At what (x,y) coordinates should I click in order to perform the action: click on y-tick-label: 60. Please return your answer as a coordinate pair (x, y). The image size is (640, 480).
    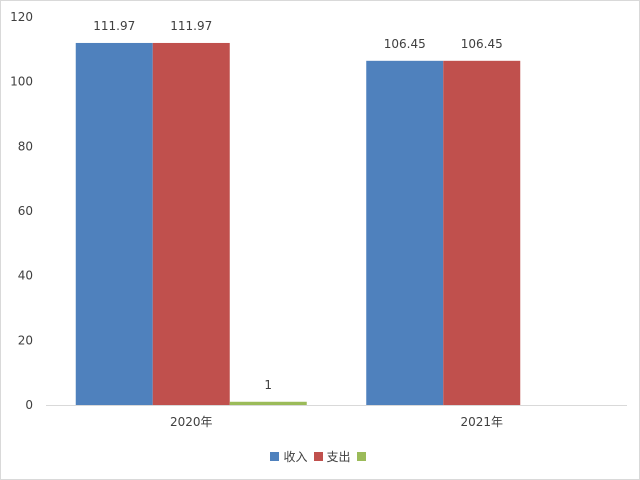
    Looking at the image, I should click on (25, 211).